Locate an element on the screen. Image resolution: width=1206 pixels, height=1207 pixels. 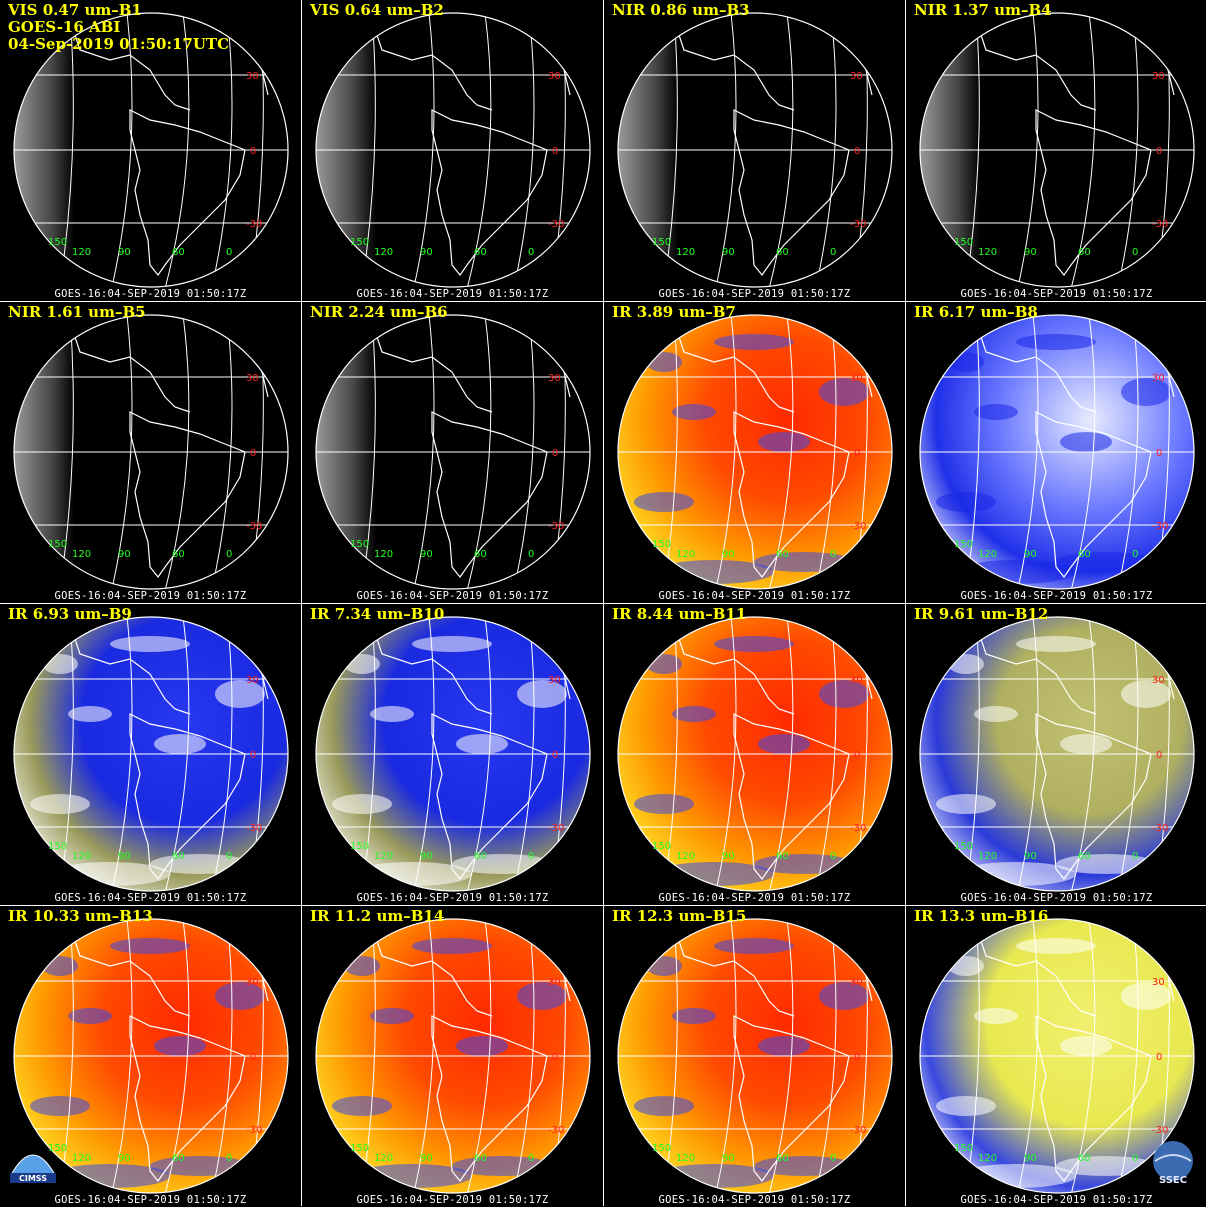
cimss-logo: CIMSS is located at coordinates (33, 1168).